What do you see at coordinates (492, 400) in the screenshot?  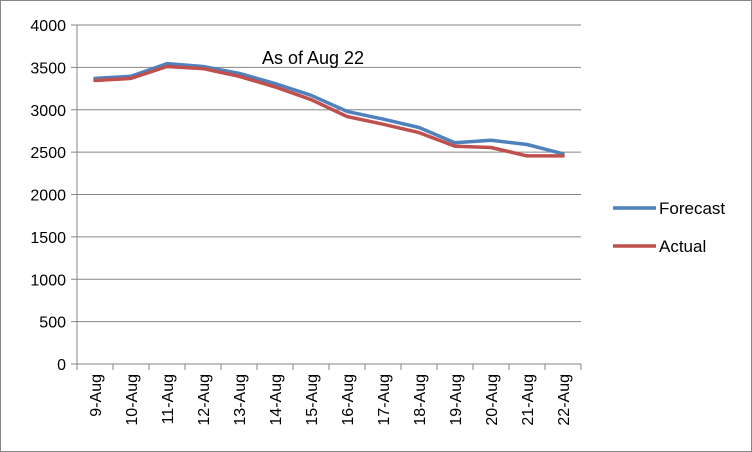 I see `x-tick-label: 20-Aug` at bounding box center [492, 400].